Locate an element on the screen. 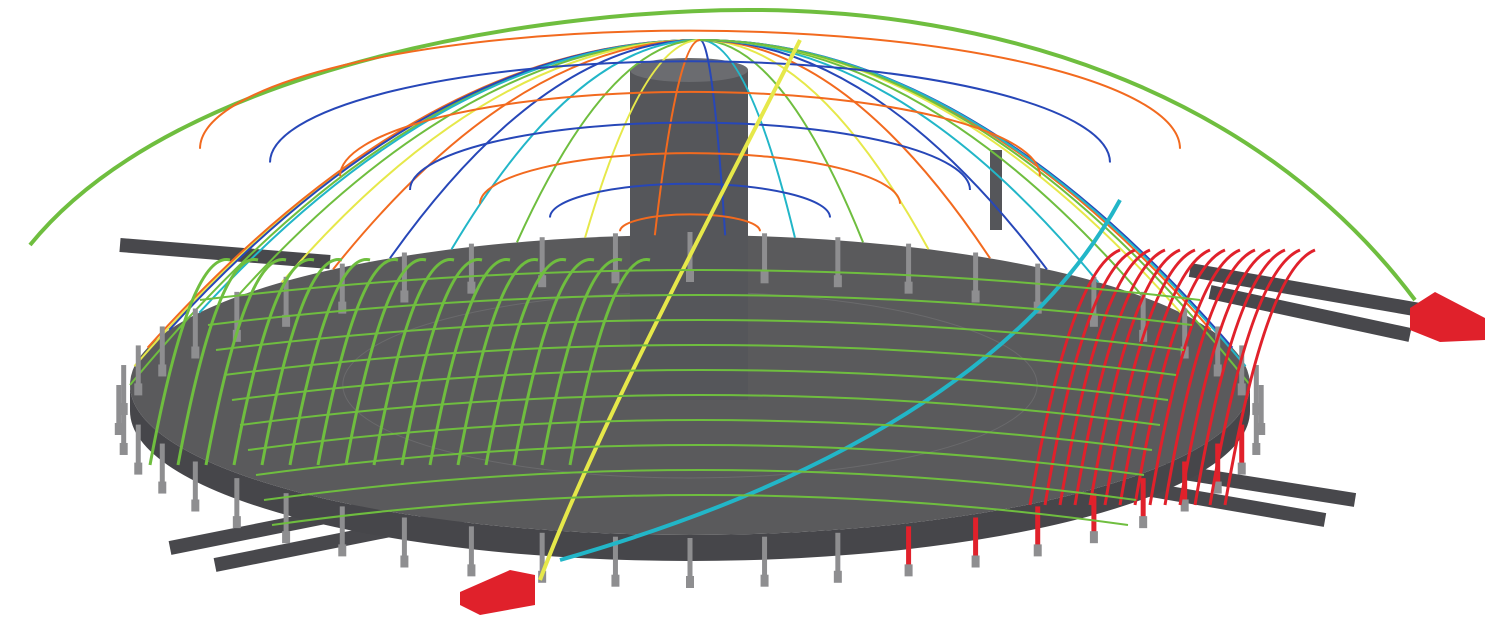  support-block-right is located at coordinates (1447, 317).